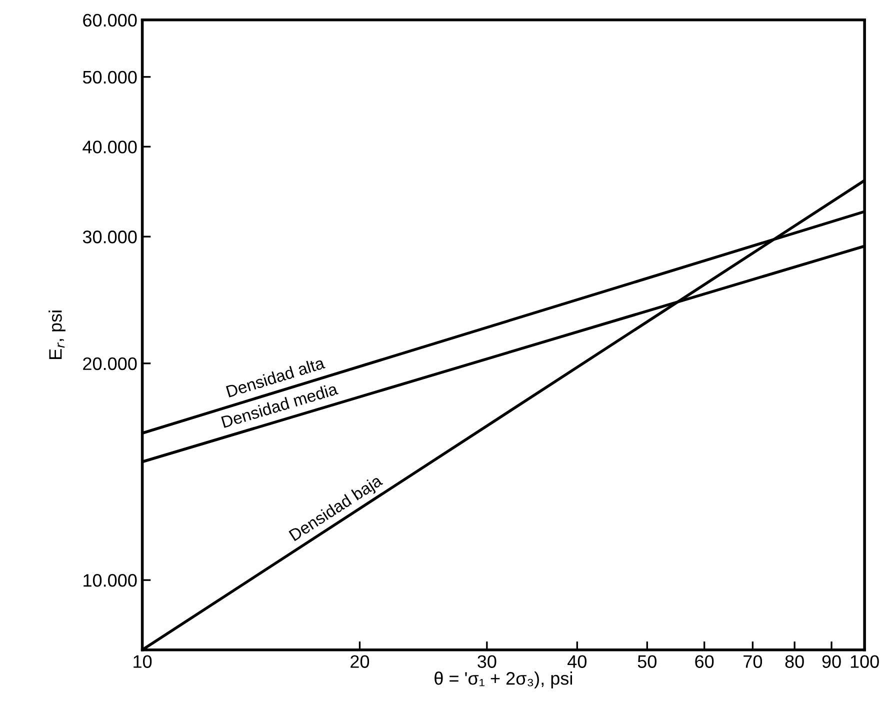 The image size is (895, 711). I want to click on x-tick-label: 60, so click(704, 661).